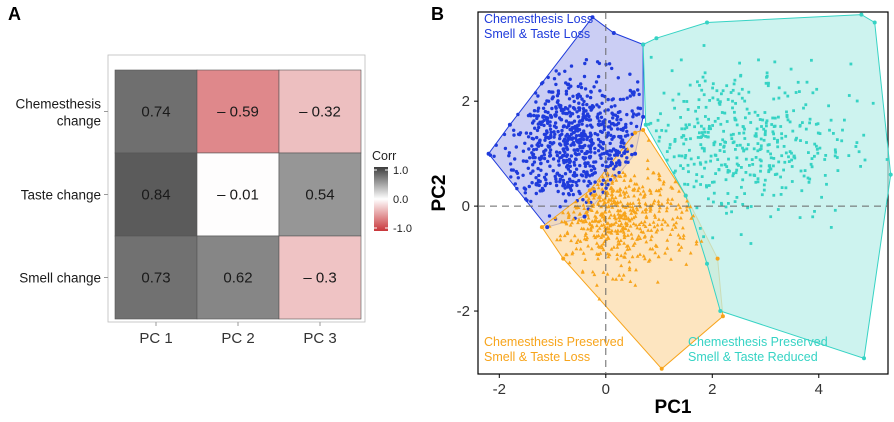 The image size is (894, 422). What do you see at coordinates (554, 349) in the screenshot?
I see `group-label: Chemesthesis Preserved Smell & Taste Loss` at bounding box center [554, 349].